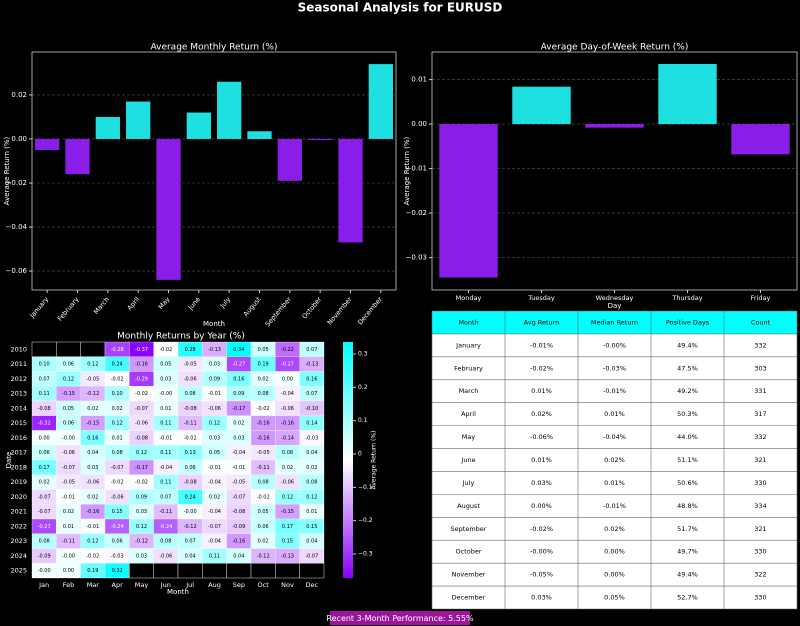 The height and width of the screenshot is (626, 800). What do you see at coordinates (287, 556) in the screenshot?
I see `cell-label: -0.13` at bounding box center [287, 556].